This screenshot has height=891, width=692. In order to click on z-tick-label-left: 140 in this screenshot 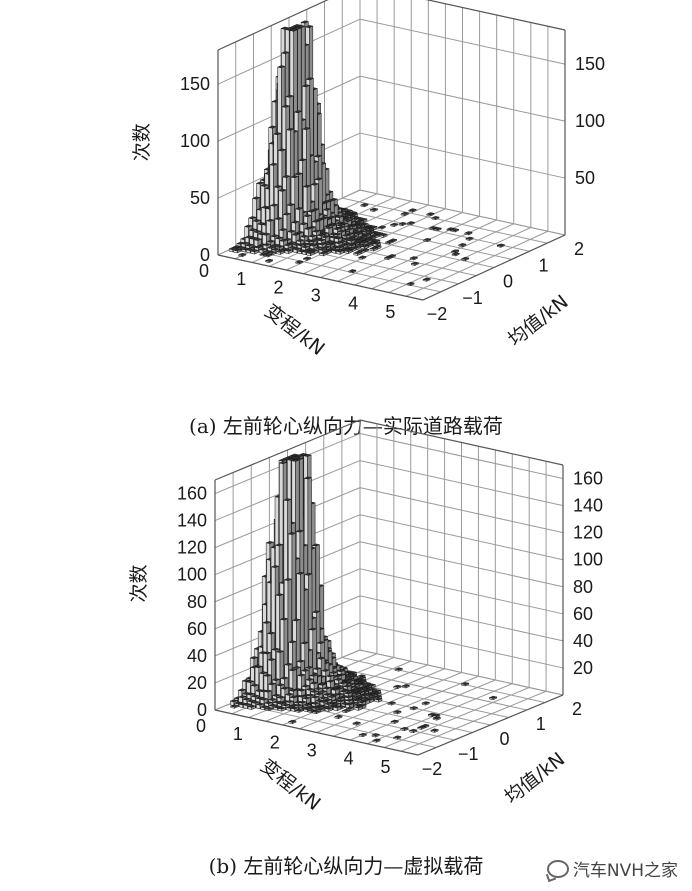, I will do `click(192, 521)`.